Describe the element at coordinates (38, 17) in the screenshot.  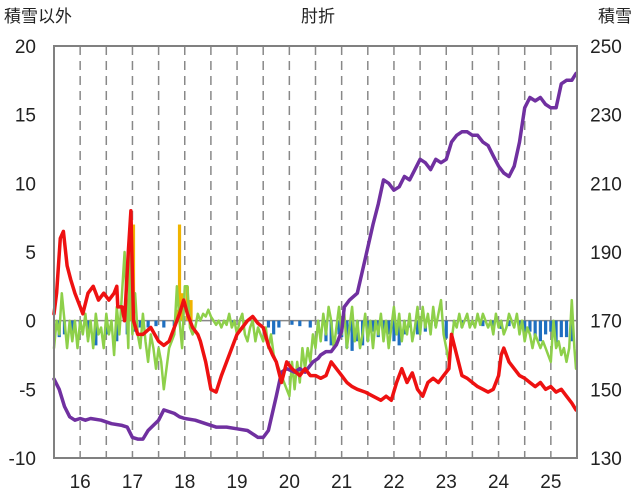
I see `left-axis-title: 積雪以外` at that location.